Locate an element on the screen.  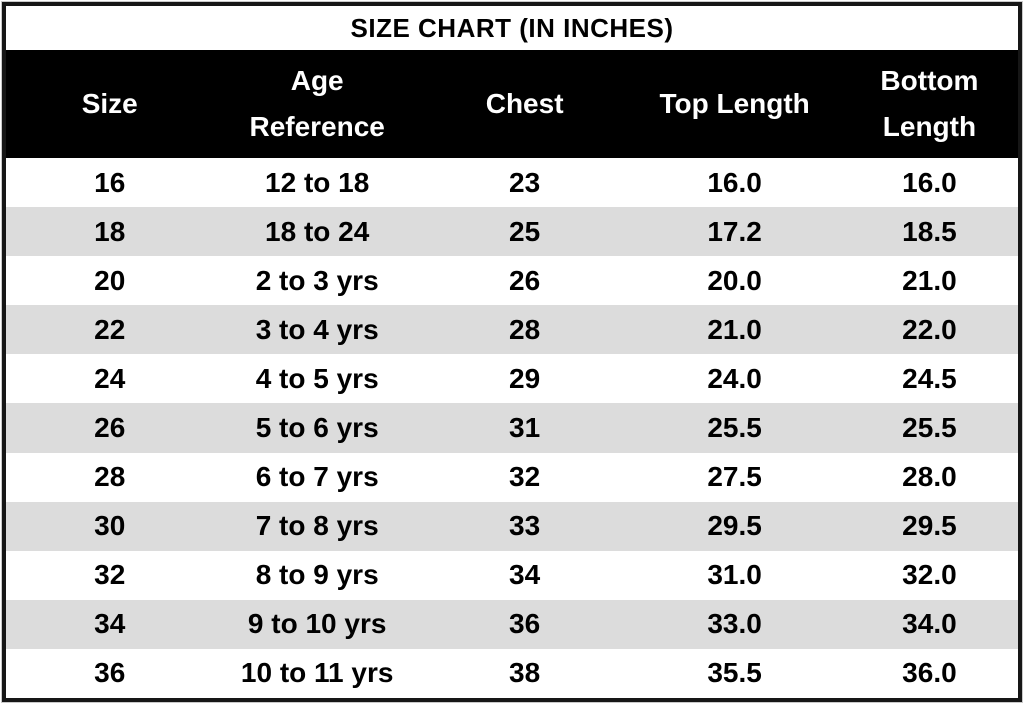
cell-age-reference: 7 to 8 yrs is located at coordinates (317, 526).